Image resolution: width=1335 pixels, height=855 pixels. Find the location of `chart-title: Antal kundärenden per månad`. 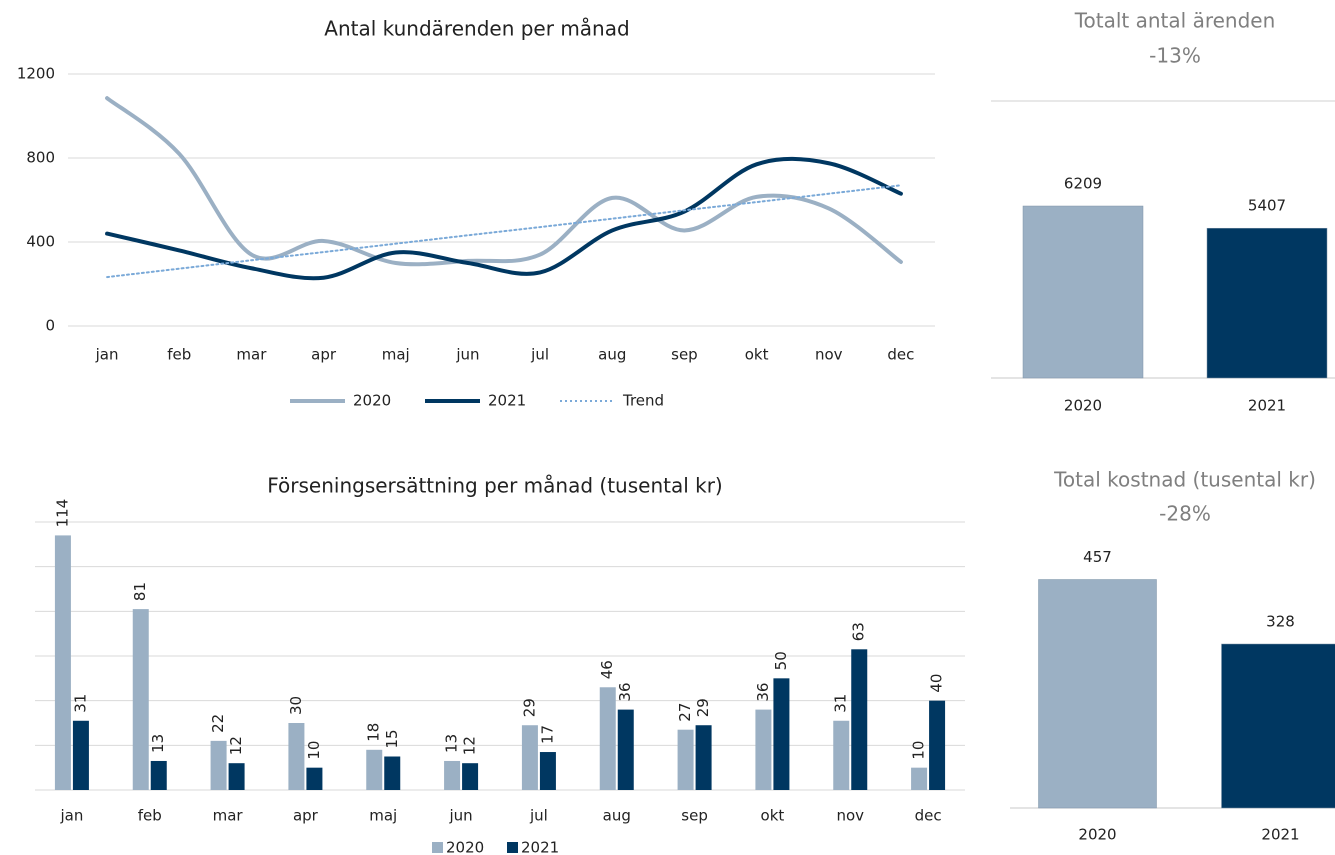

chart-title: Antal kundärenden per månad is located at coordinates (476, 29).